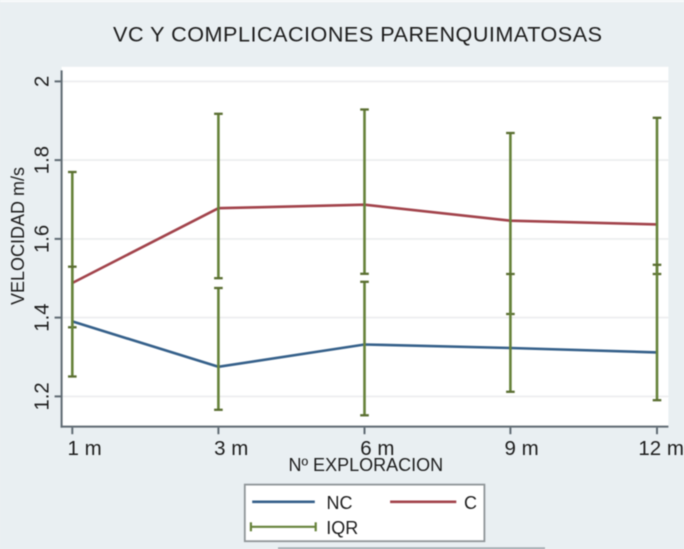 The height and width of the screenshot is (549, 684). What do you see at coordinates (231, 448) in the screenshot?
I see `svg-text: 3 m` at bounding box center [231, 448].